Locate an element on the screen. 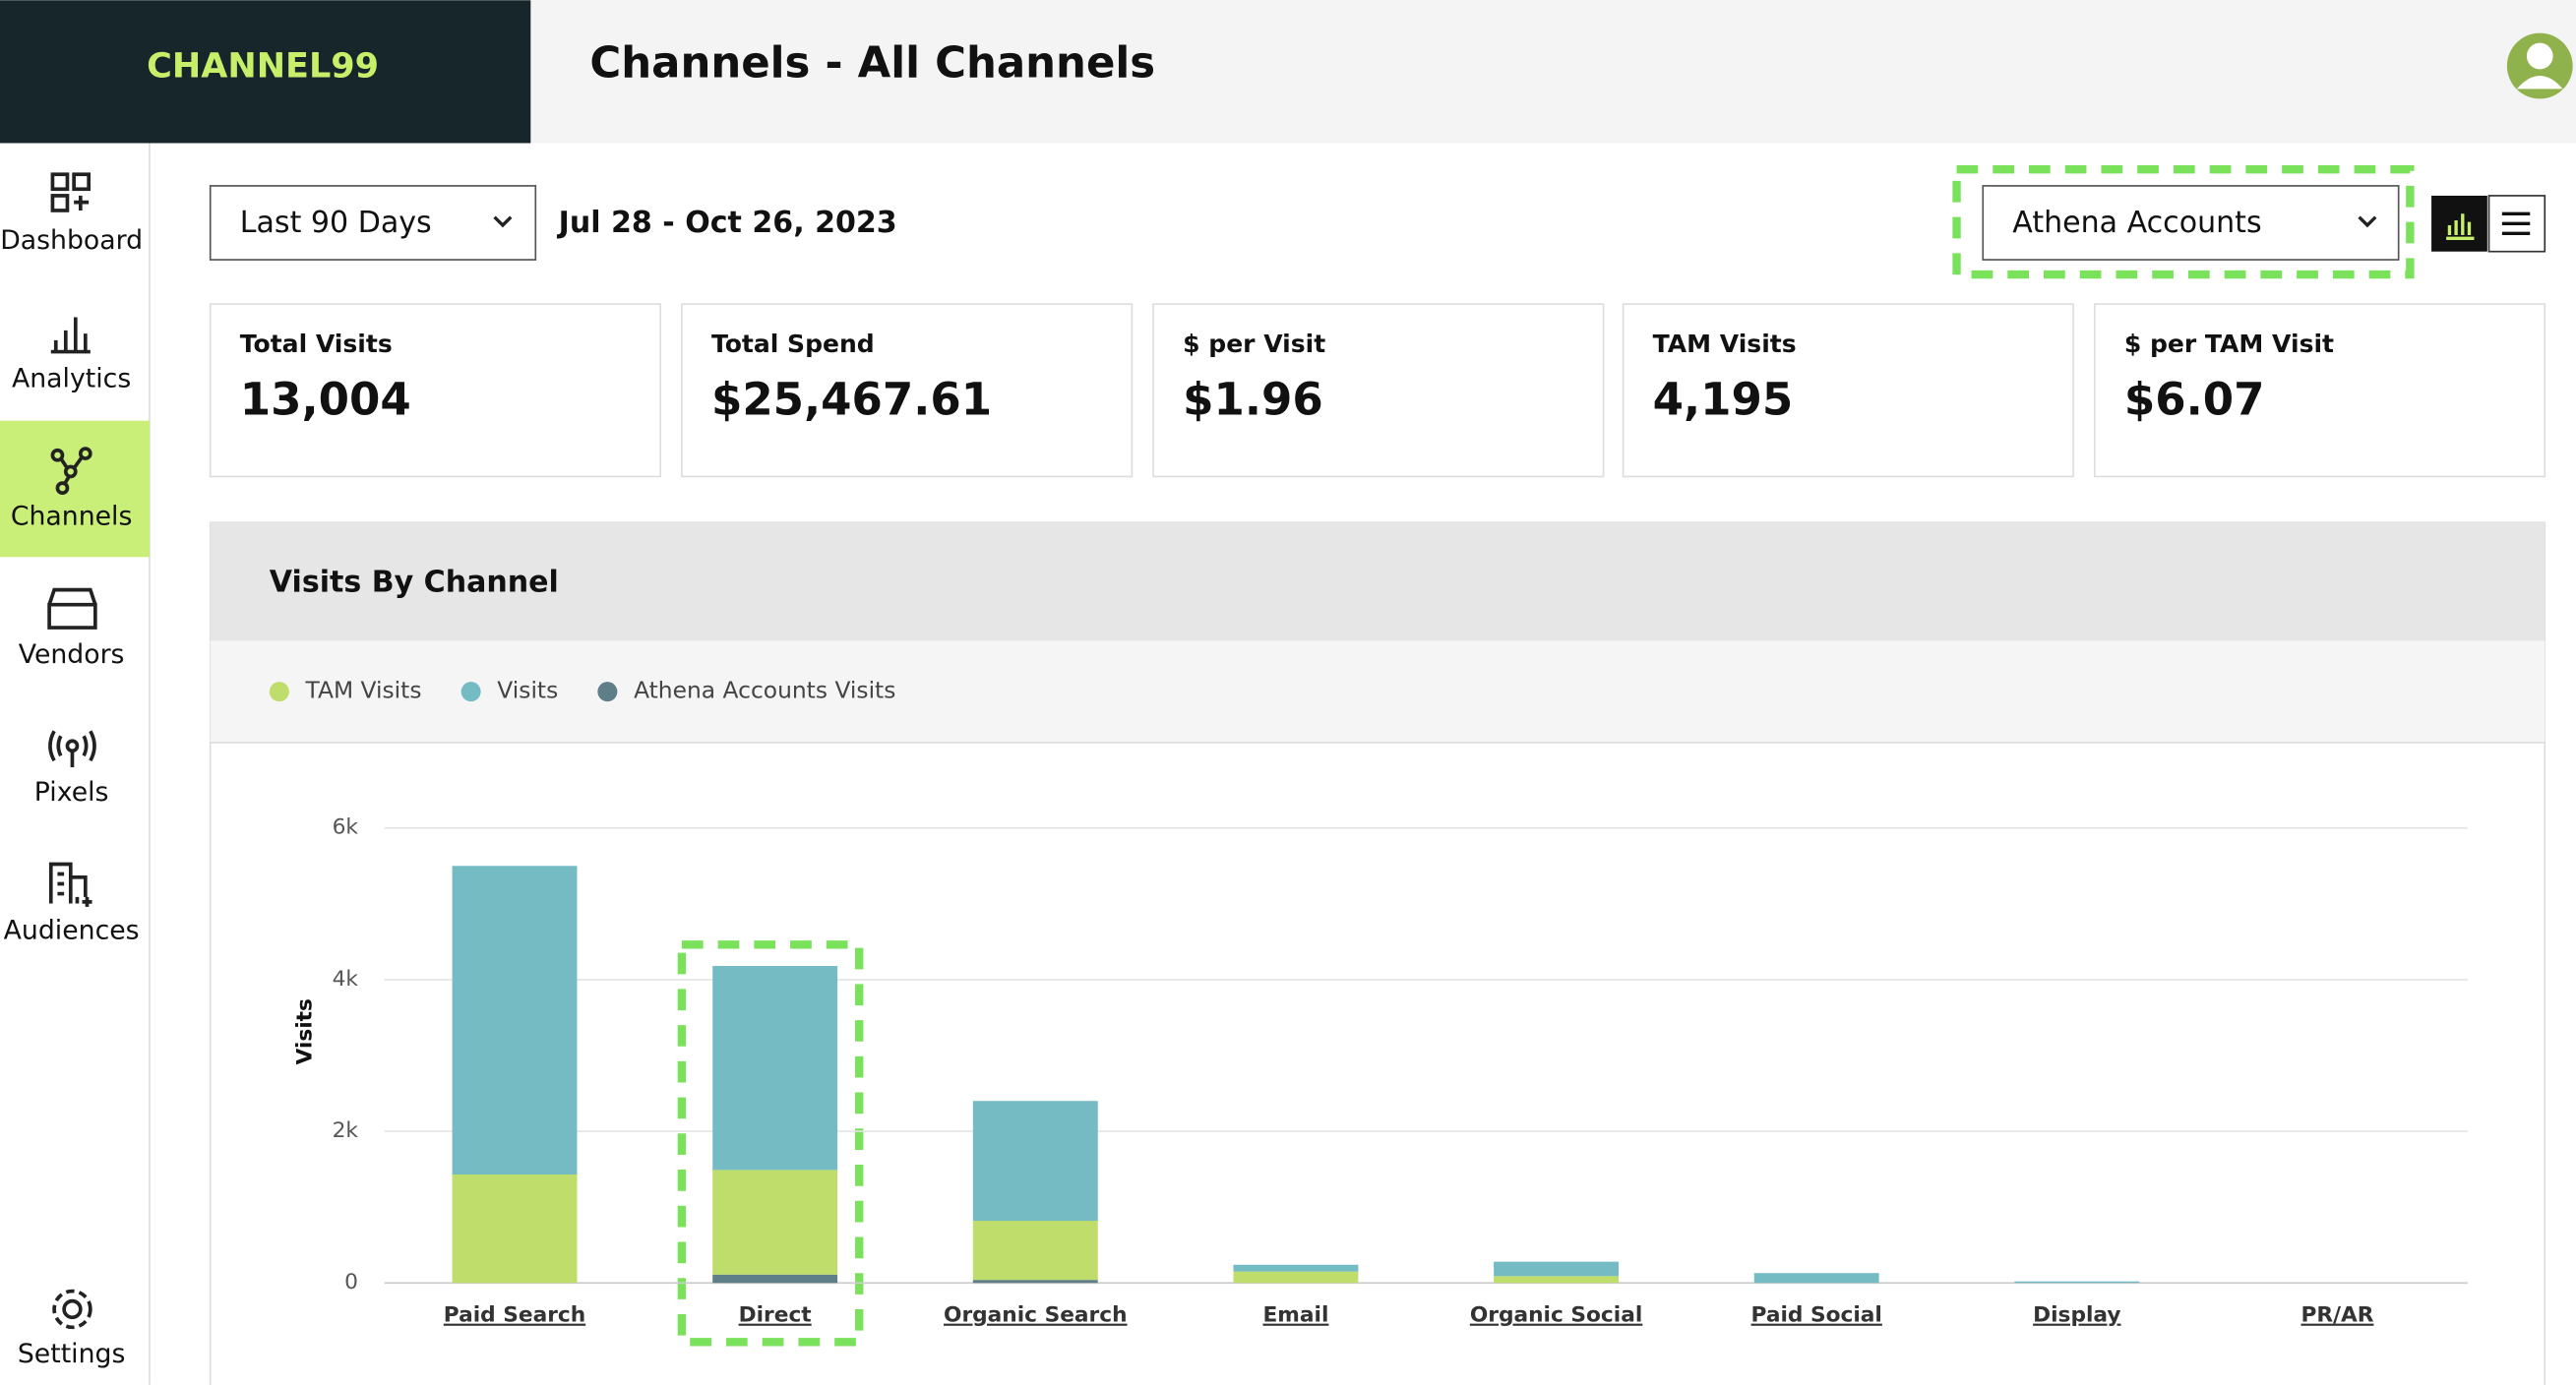 The image size is (2576, 1385). nav-item: Audiences is located at coordinates (72, 930).